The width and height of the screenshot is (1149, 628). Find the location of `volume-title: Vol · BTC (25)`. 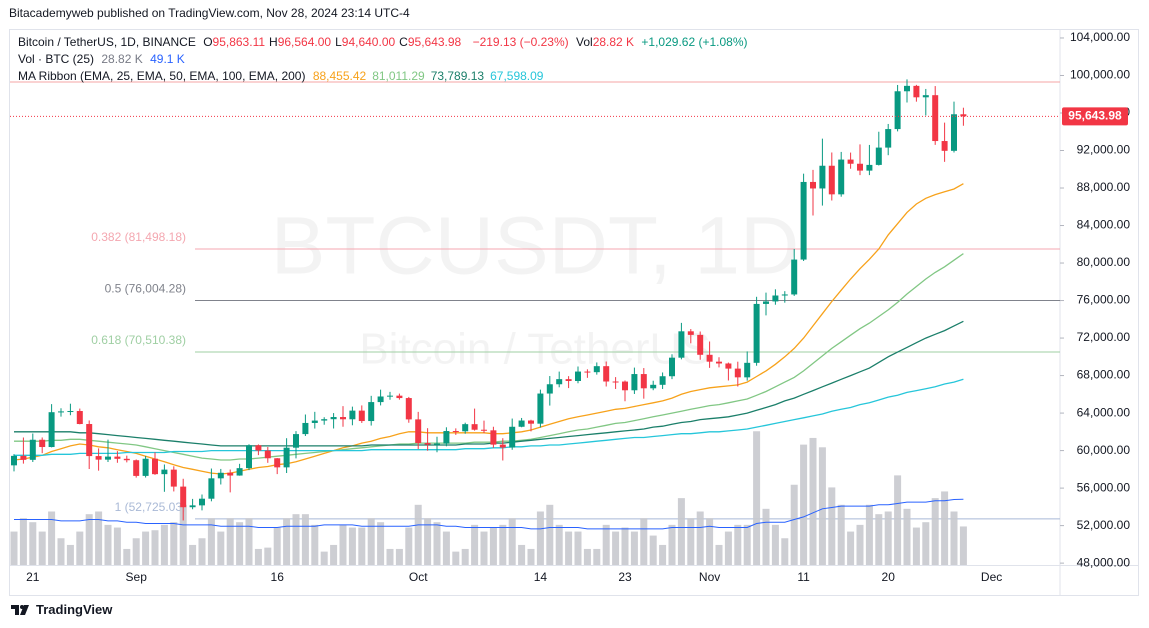

volume-title: Vol · BTC (25) is located at coordinates (56, 59).